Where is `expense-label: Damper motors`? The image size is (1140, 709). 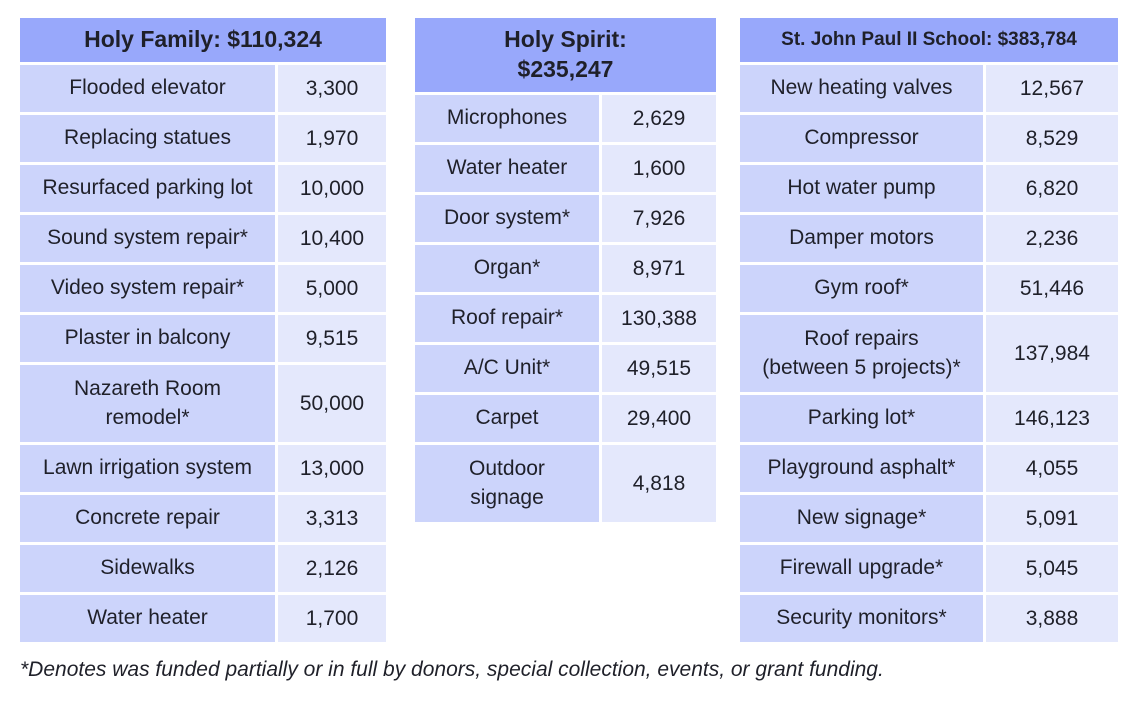
expense-label: Damper motors is located at coordinates (861, 238).